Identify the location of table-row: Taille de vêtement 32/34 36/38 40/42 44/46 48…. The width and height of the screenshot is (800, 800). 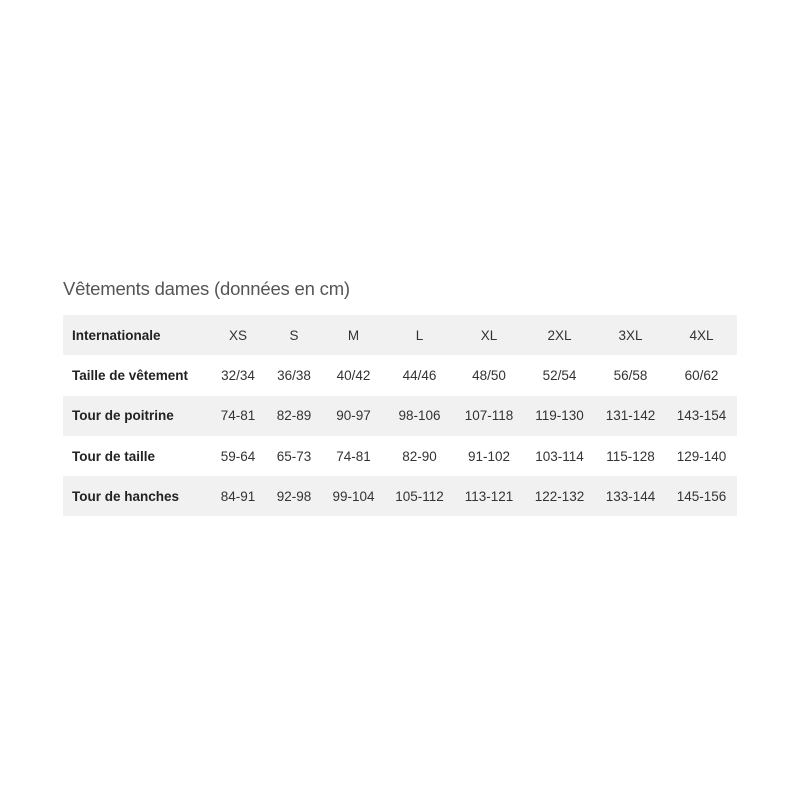
(400, 375).